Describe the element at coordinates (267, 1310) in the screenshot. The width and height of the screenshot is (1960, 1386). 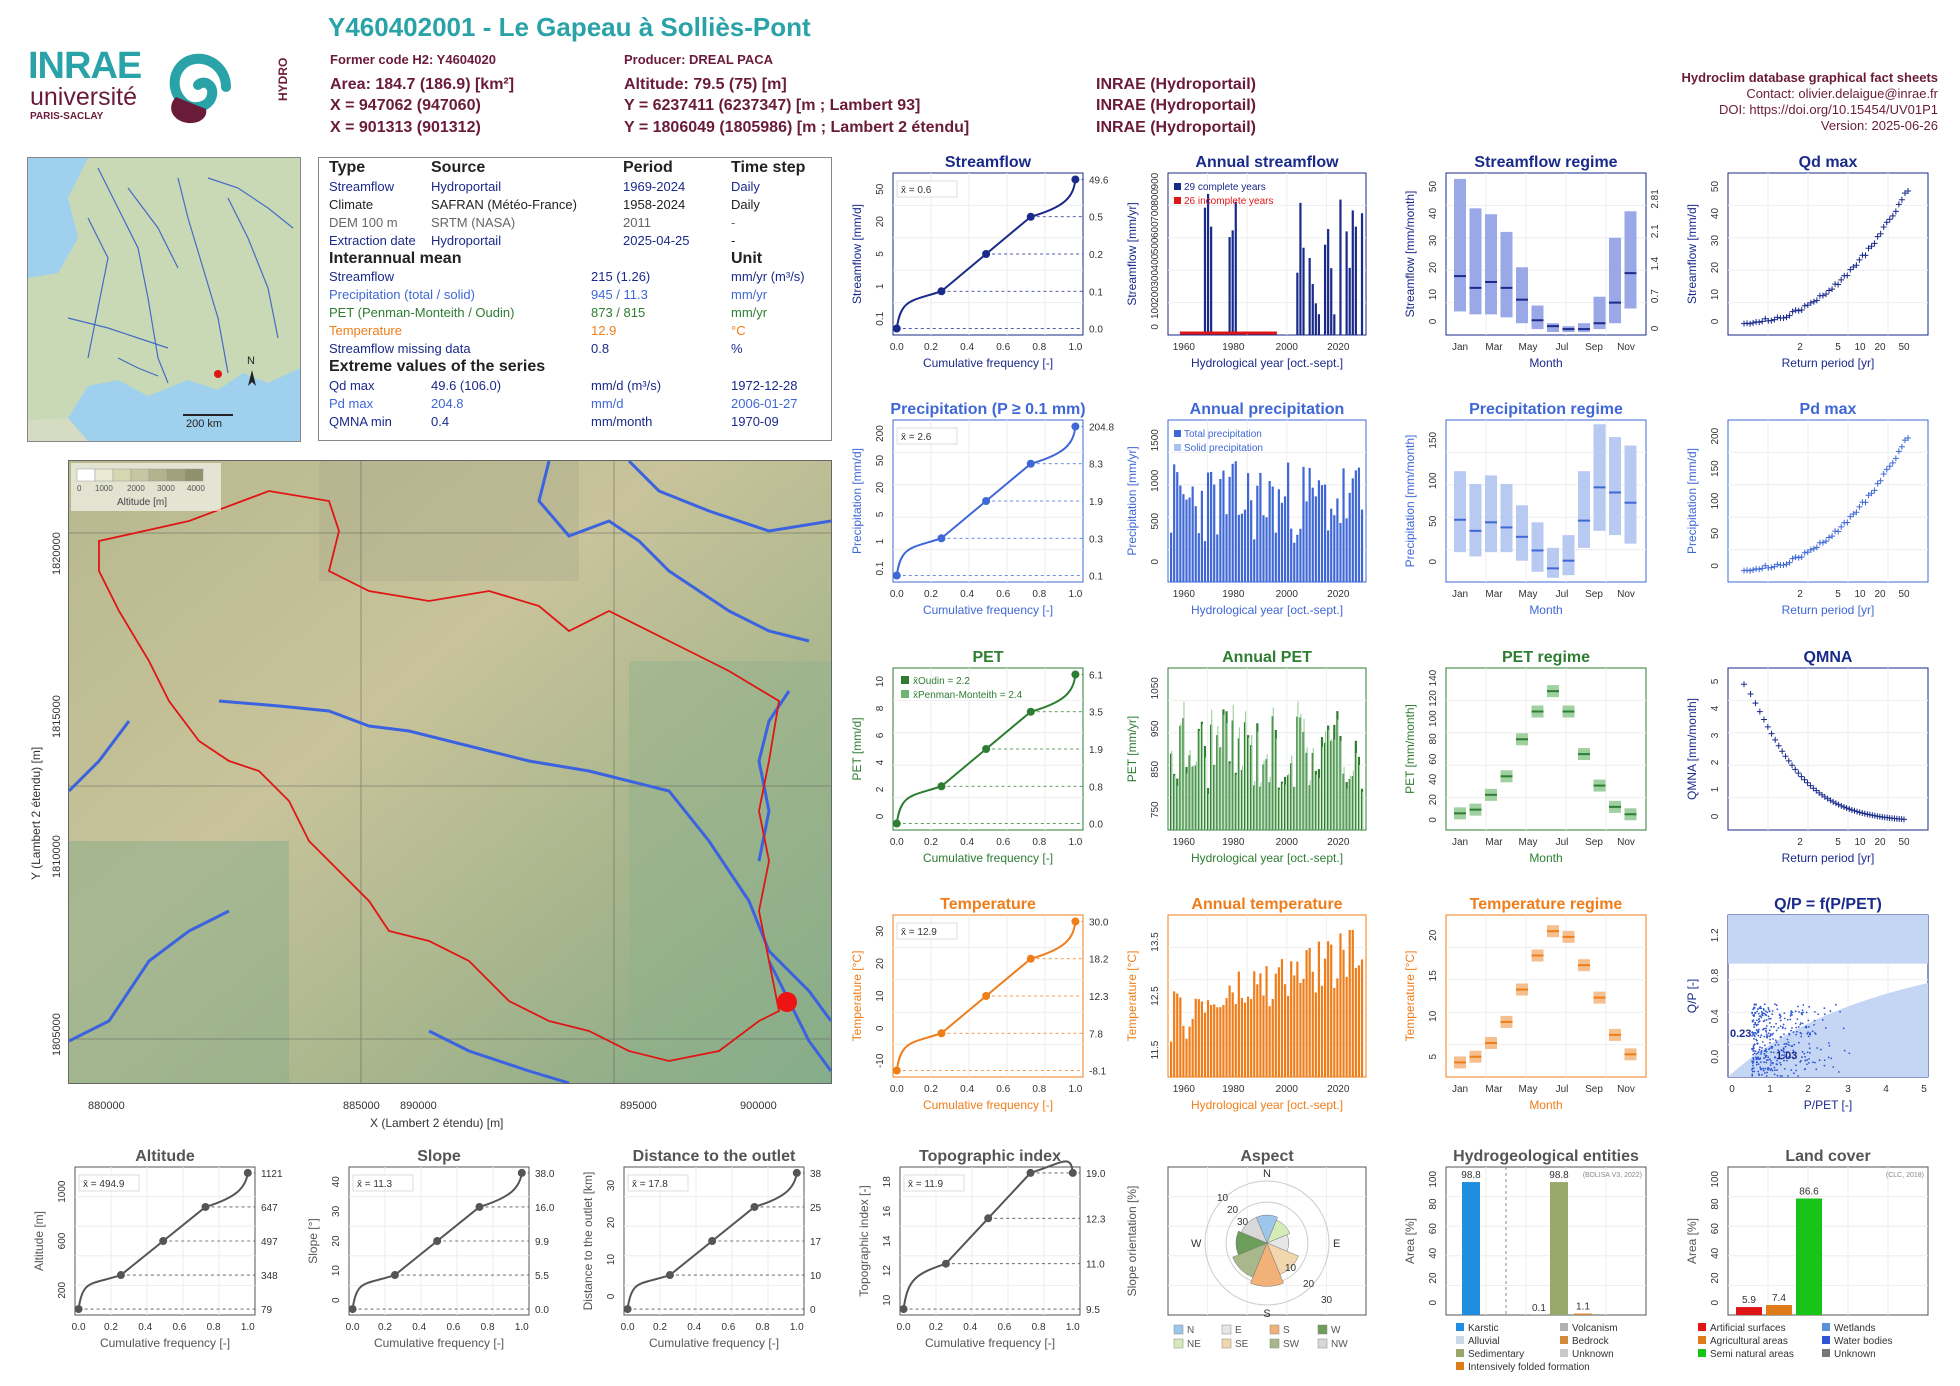
I see `right-tick-label: 79` at that location.